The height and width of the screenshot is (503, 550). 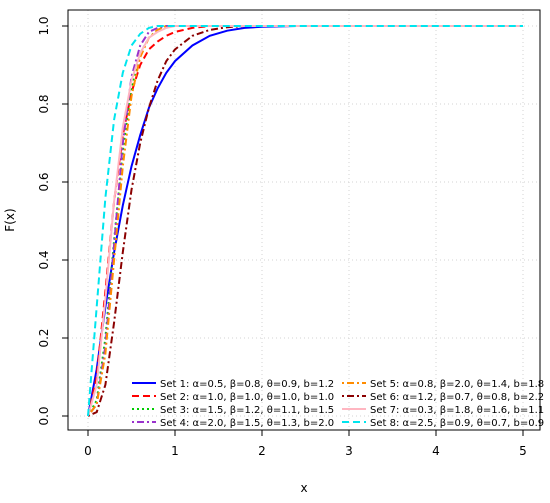 What do you see at coordinates (10, 219) in the screenshot?
I see `y-axis-label: F(x)` at bounding box center [10, 219].